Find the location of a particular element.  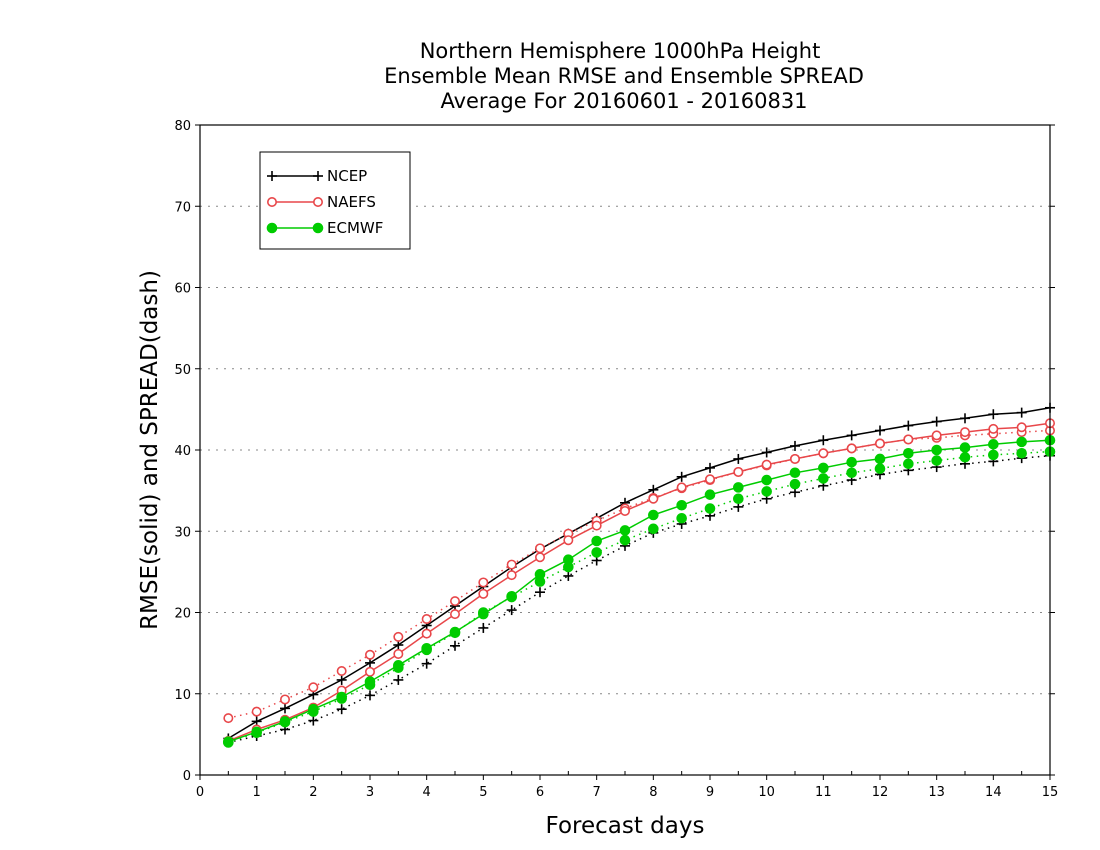

legend-item-ecmwf: ECMWF is located at coordinates (324, 228).